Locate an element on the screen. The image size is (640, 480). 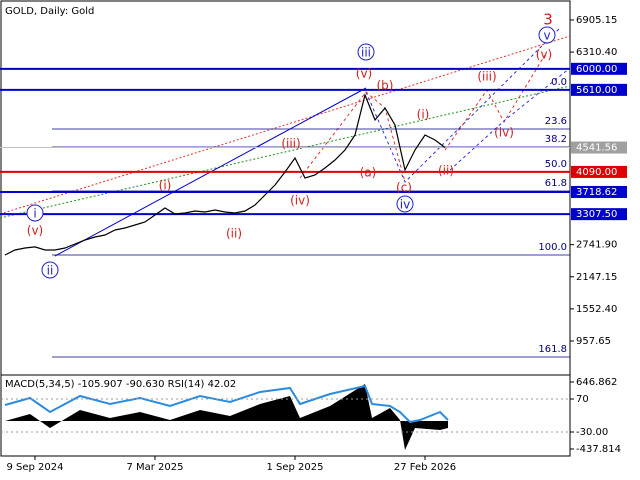
y-tick-label: 2147.15 is located at coordinates (596, 277).